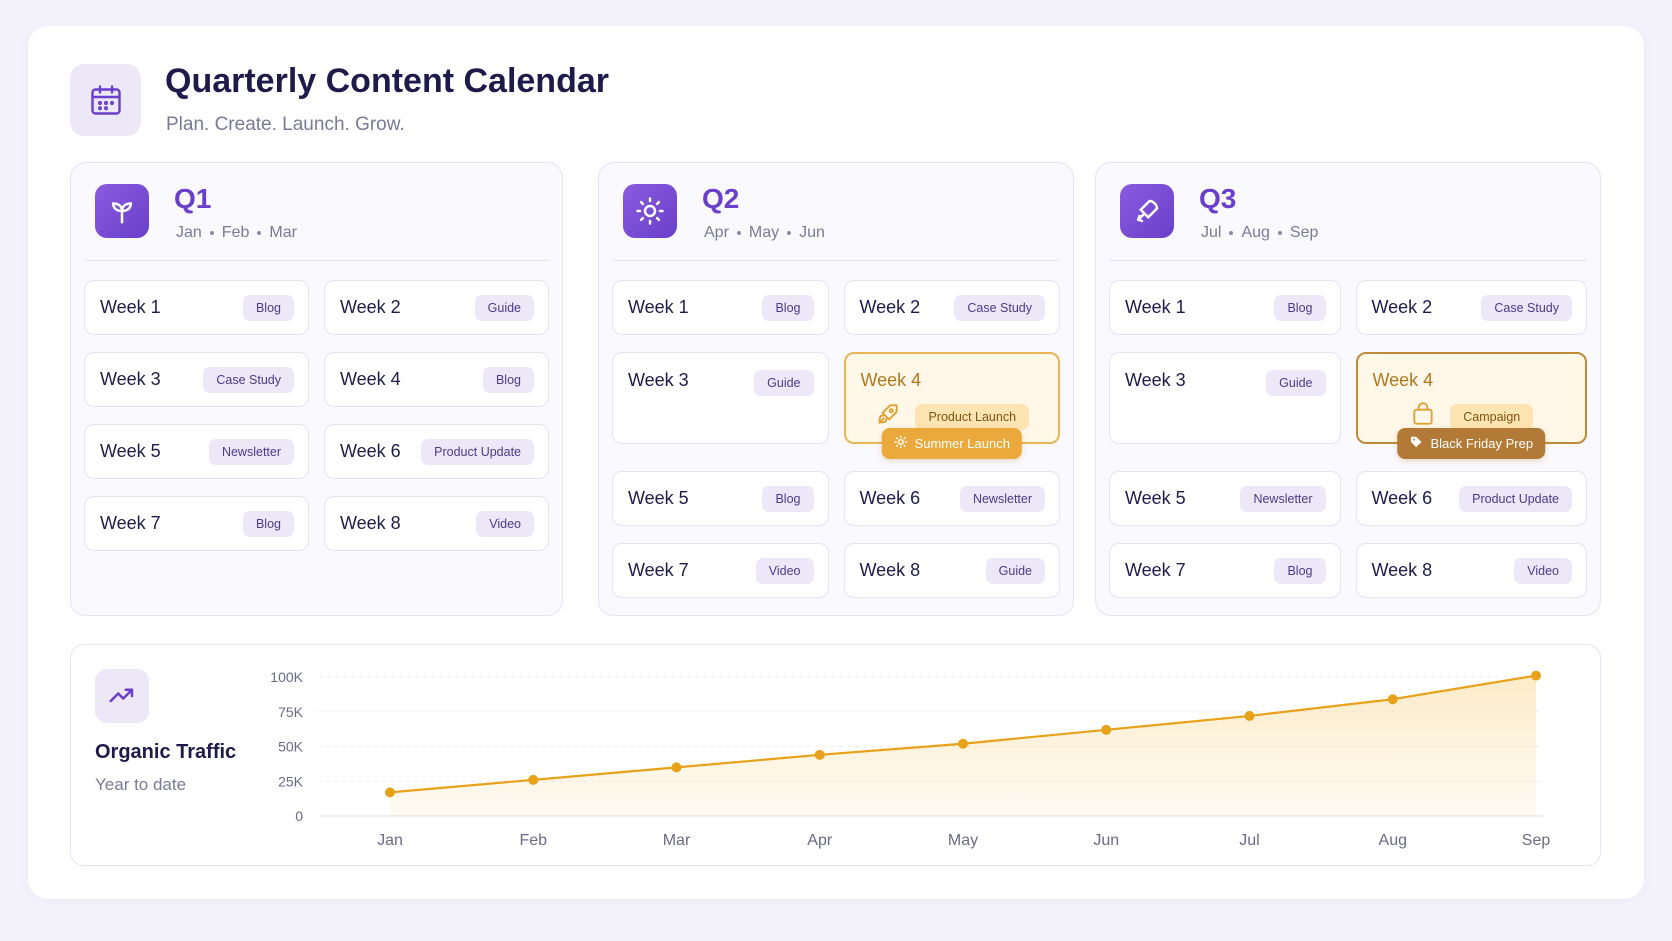  I want to click on highlight-icon, so click(1423, 416).